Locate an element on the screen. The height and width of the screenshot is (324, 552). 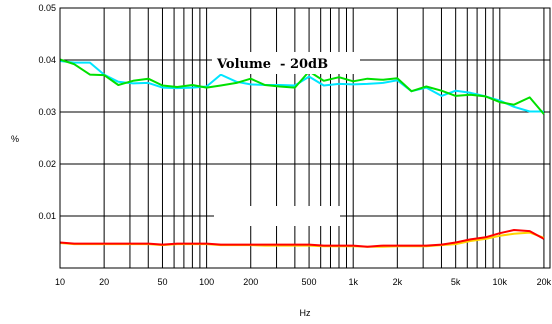
y-tick-label: 0.01 is located at coordinates (47, 216).